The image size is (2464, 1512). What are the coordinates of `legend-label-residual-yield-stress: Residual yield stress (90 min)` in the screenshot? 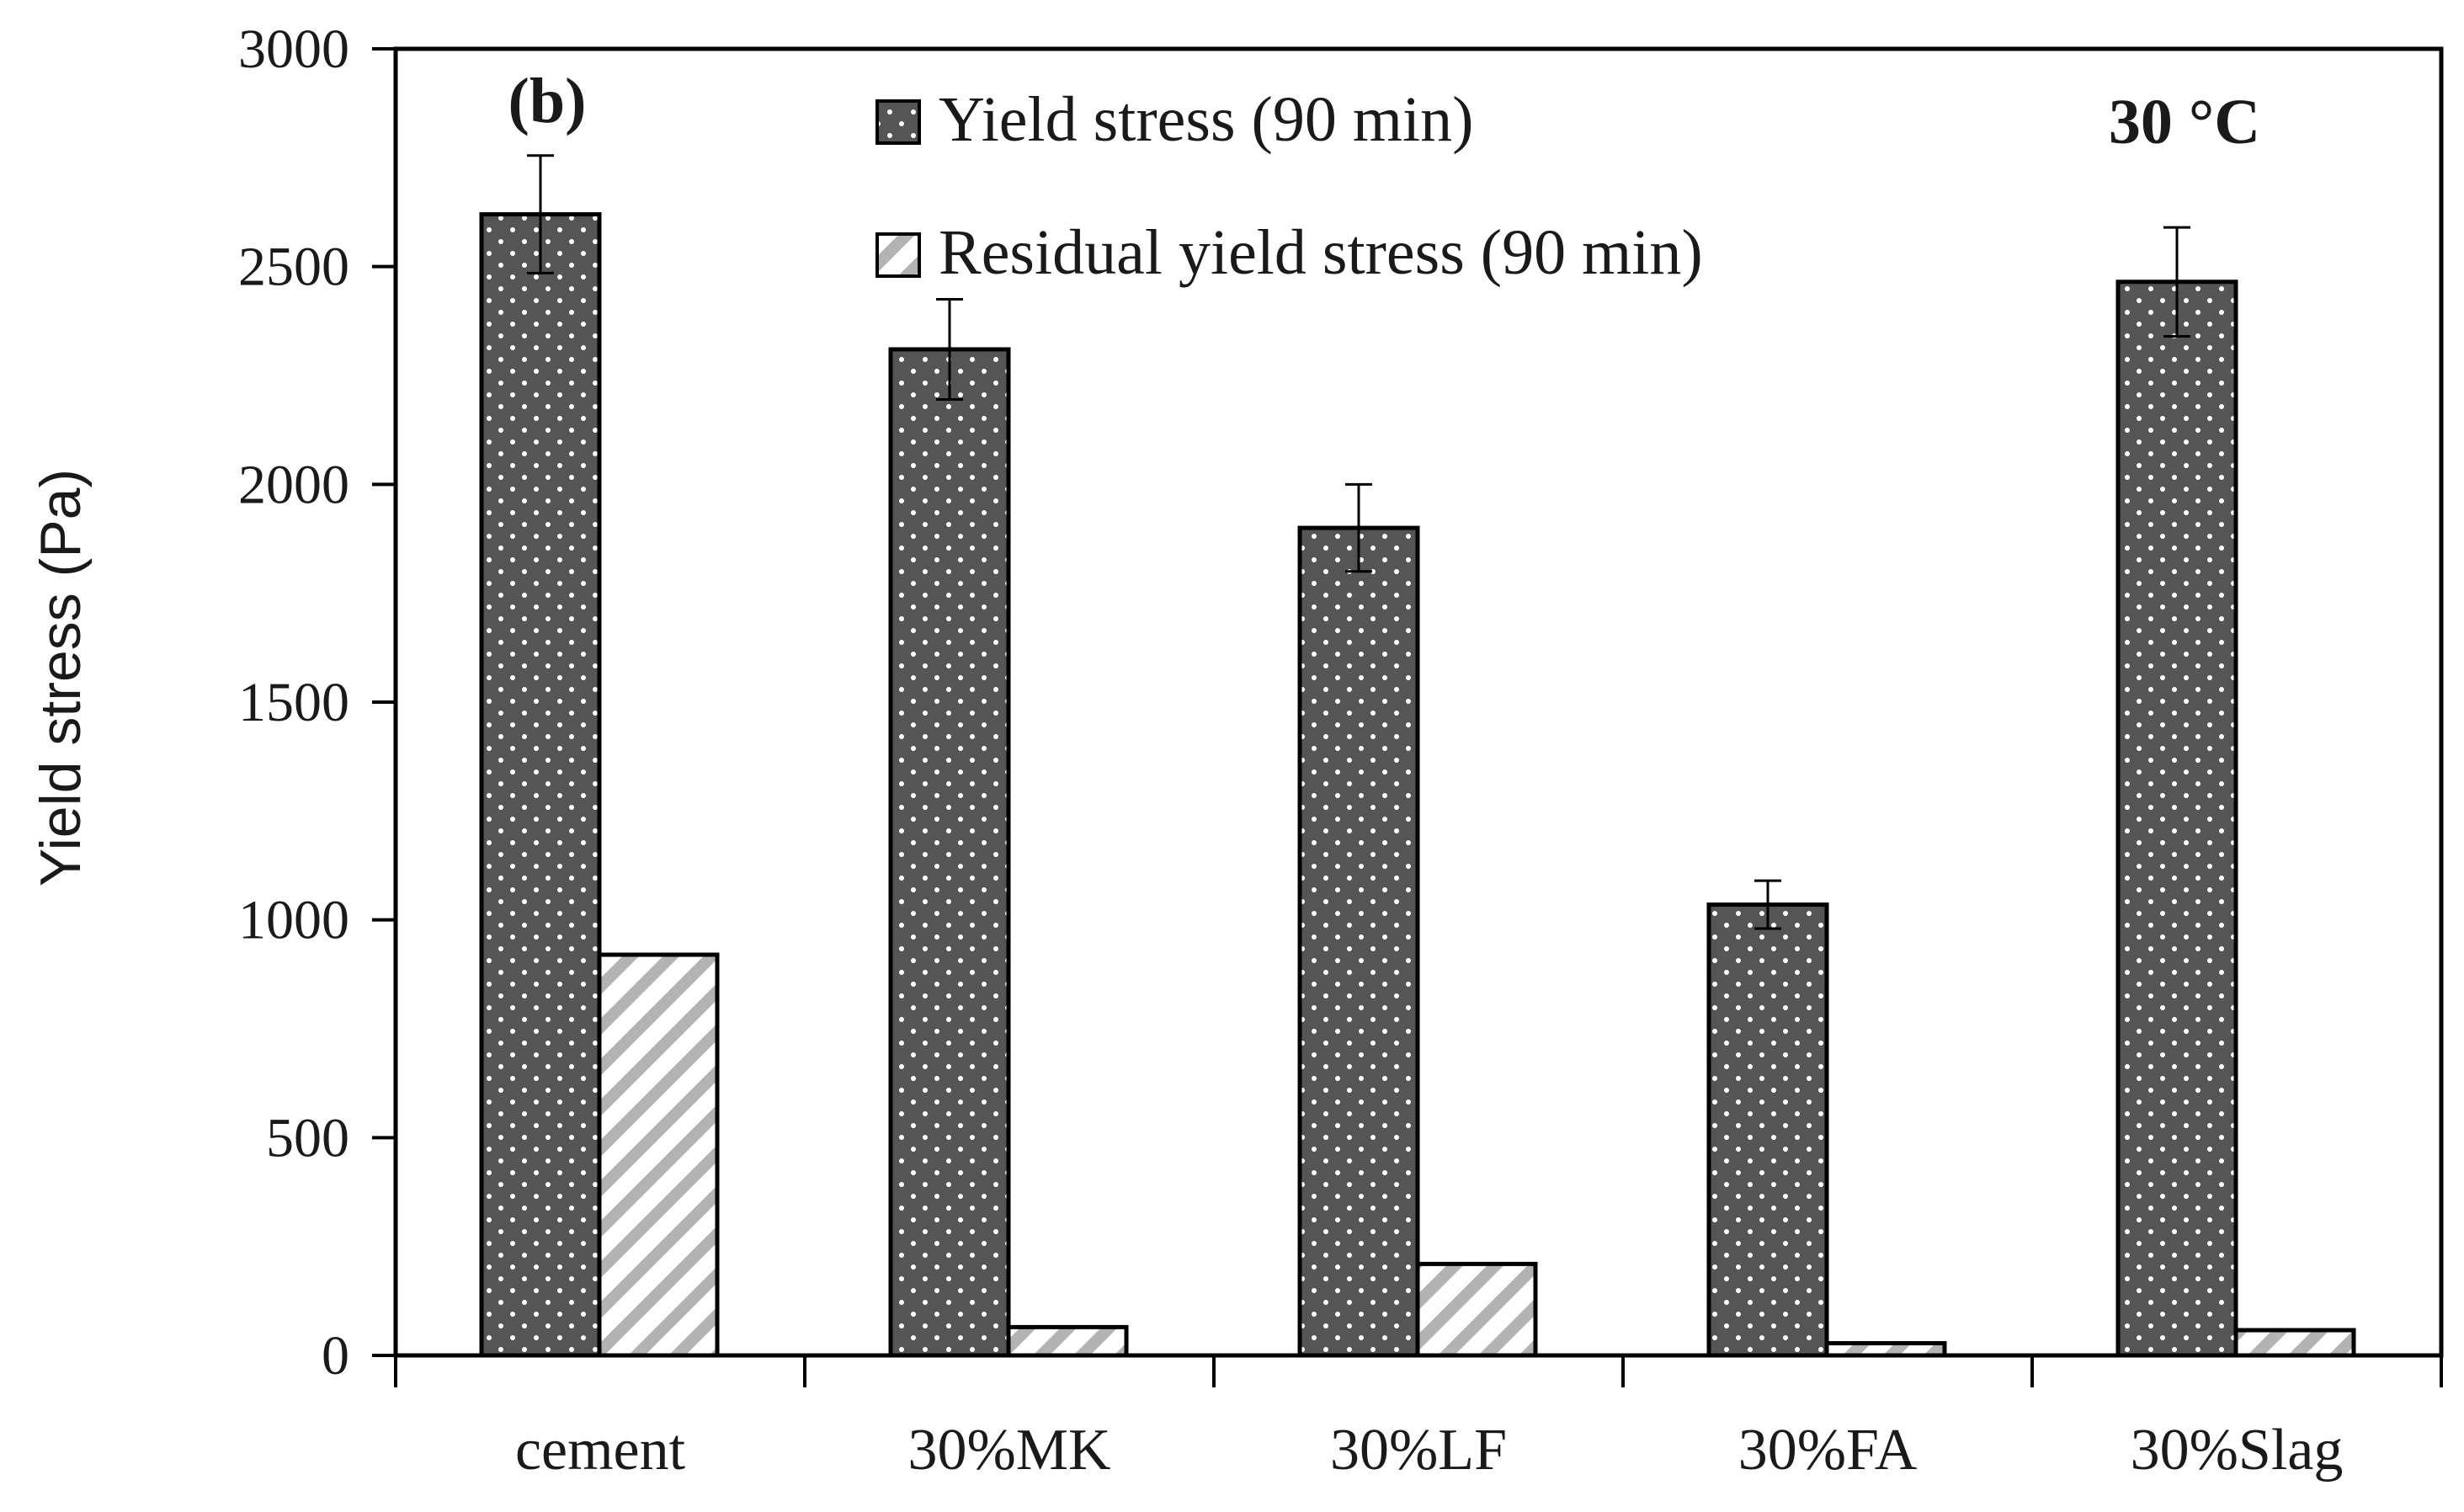 It's located at (1321, 253).